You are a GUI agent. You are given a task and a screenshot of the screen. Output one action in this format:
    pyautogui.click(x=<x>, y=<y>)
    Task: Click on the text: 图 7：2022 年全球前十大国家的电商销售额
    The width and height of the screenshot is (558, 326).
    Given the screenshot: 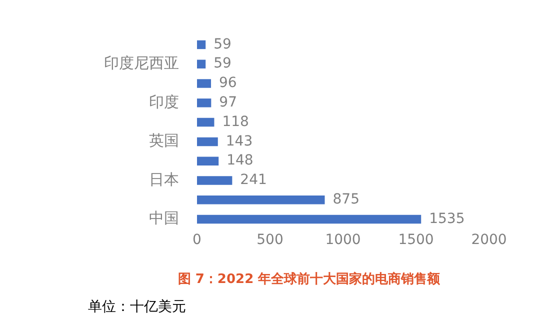 What is the action you would take?
    pyautogui.click(x=309, y=279)
    